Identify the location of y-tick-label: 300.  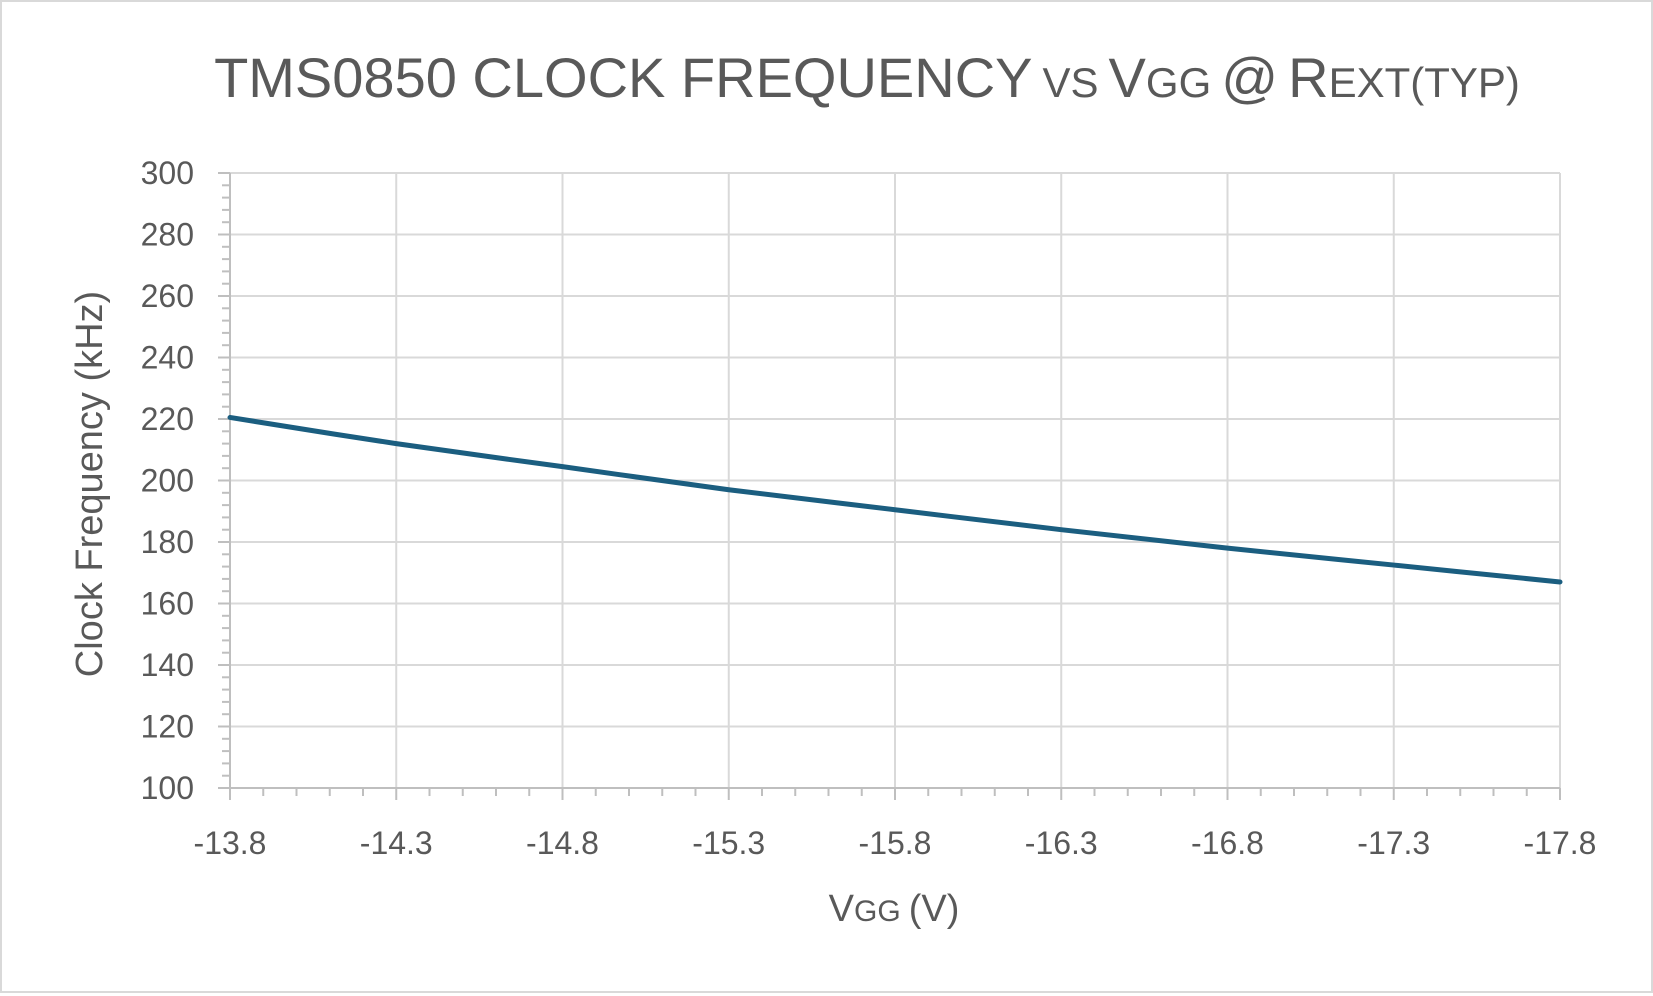
(167, 173).